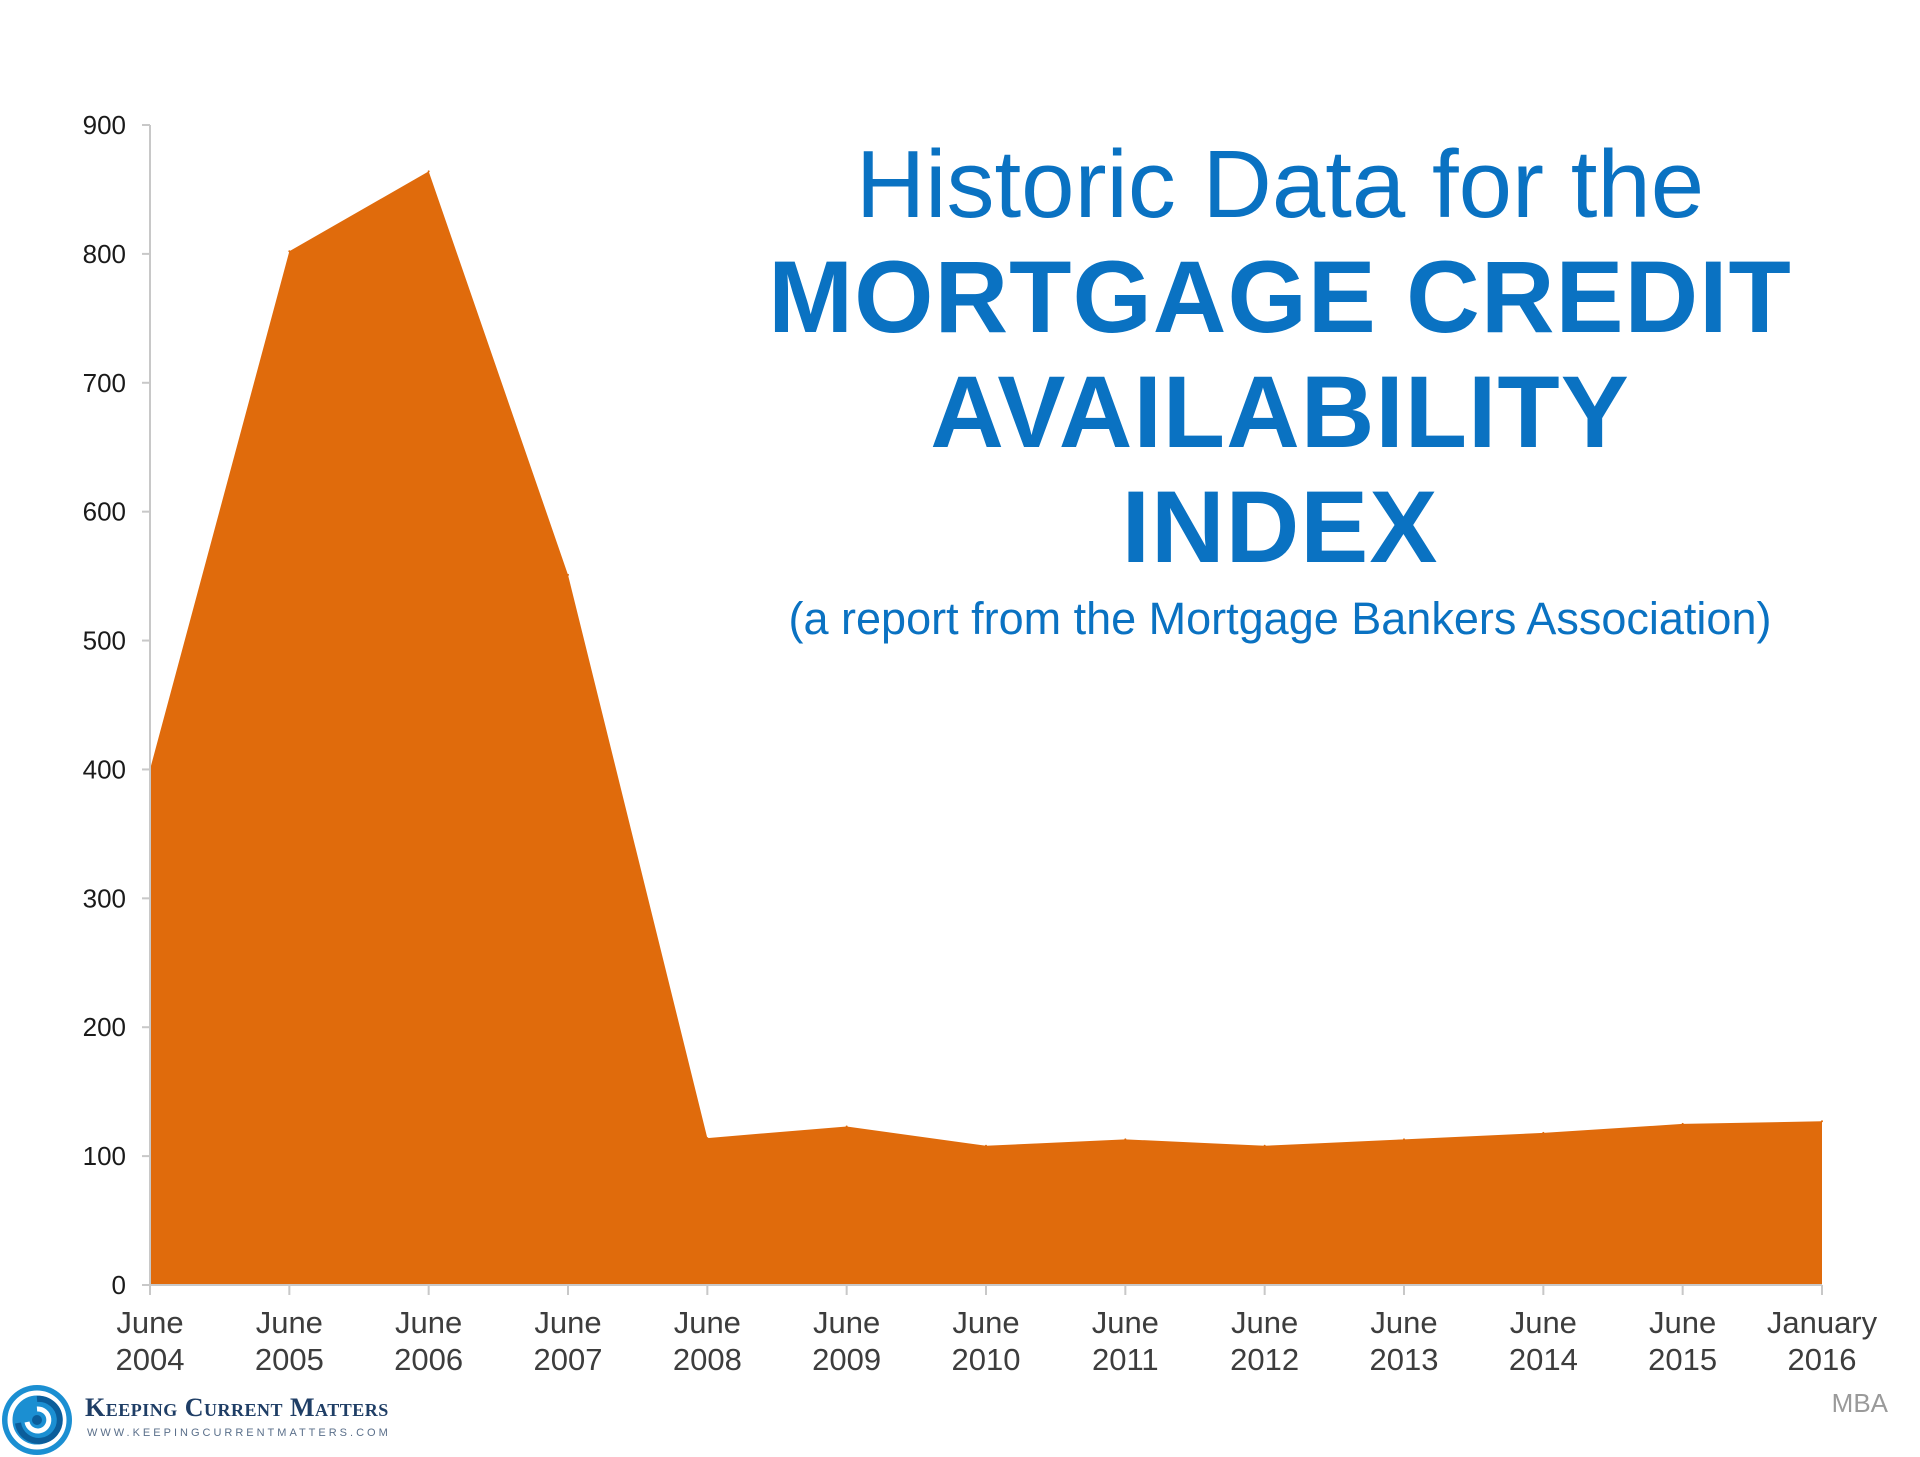 The width and height of the screenshot is (1920, 1457). I want to click on x-tick-label: January 2016, so click(1822, 1341).